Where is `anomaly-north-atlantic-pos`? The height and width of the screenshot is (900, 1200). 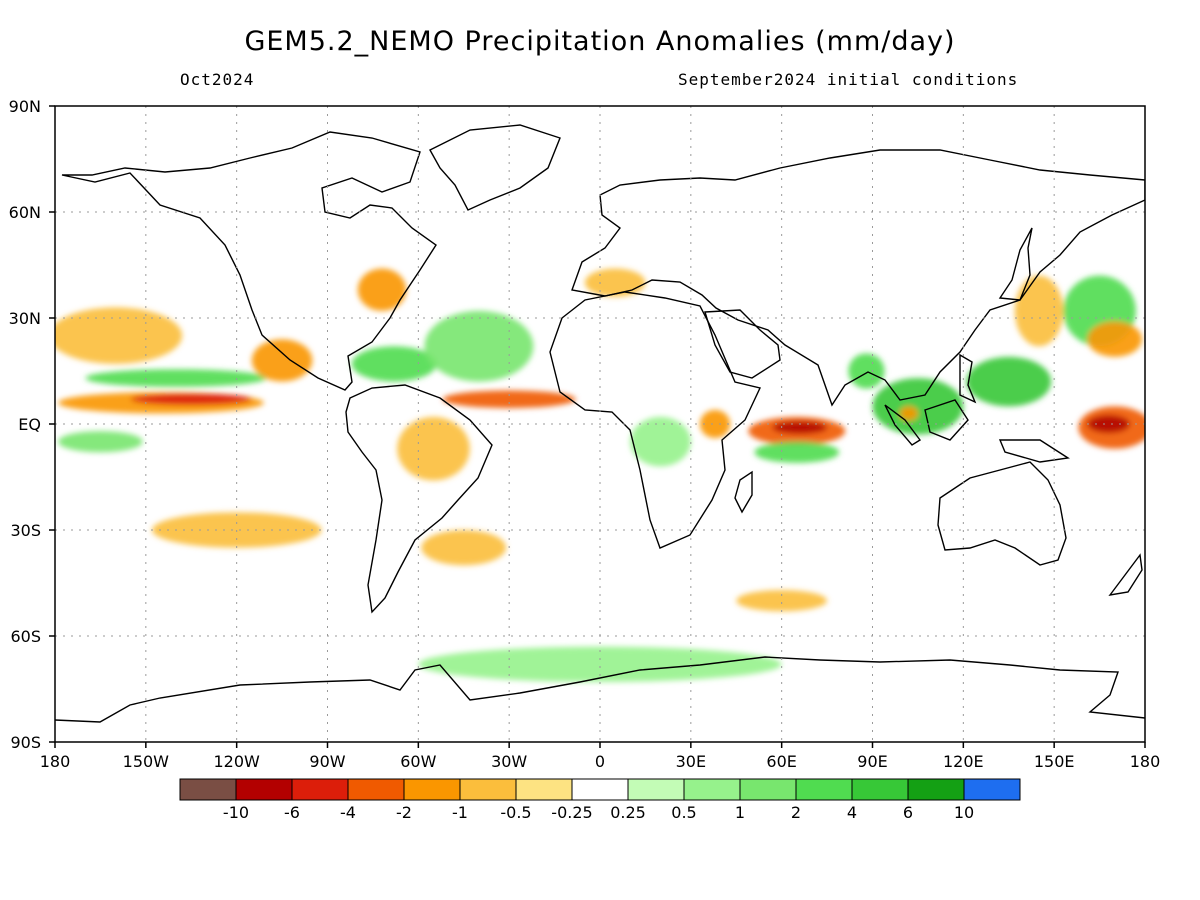
anomaly-north-atlantic-pos is located at coordinates (479, 346).